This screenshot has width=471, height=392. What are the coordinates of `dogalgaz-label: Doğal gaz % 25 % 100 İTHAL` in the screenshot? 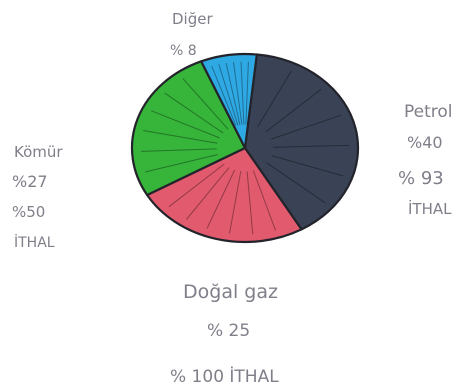 It's located at (224, 334).